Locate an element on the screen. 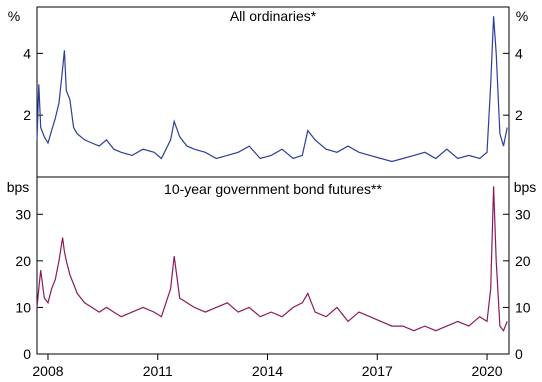 This screenshot has height=382, width=542. top-ytick-label-left: 4 is located at coordinates (27, 53).